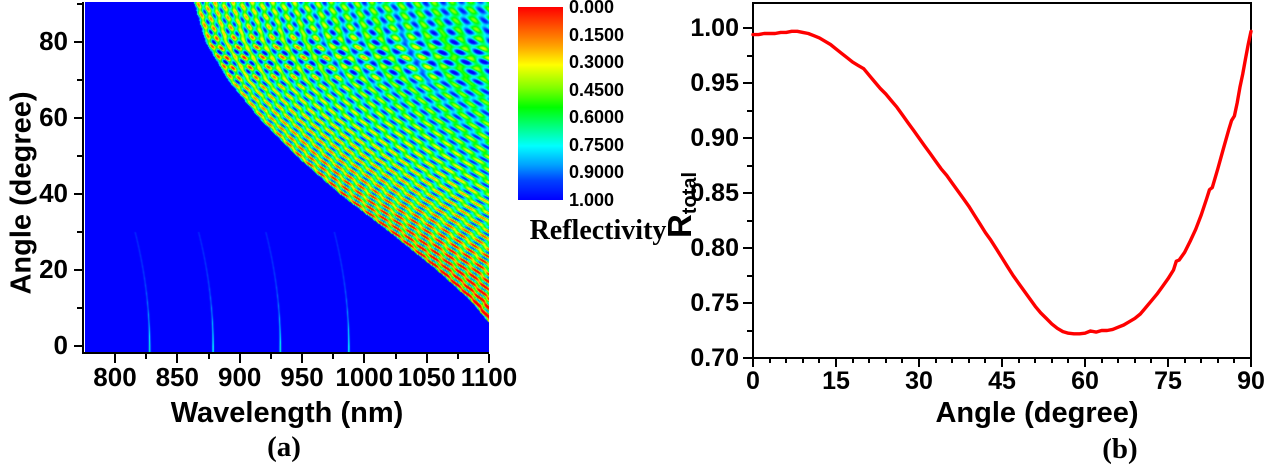 Image resolution: width=1269 pixels, height=466 pixels. I want to click on panel-a-x-tick-label: 850, so click(177, 377).